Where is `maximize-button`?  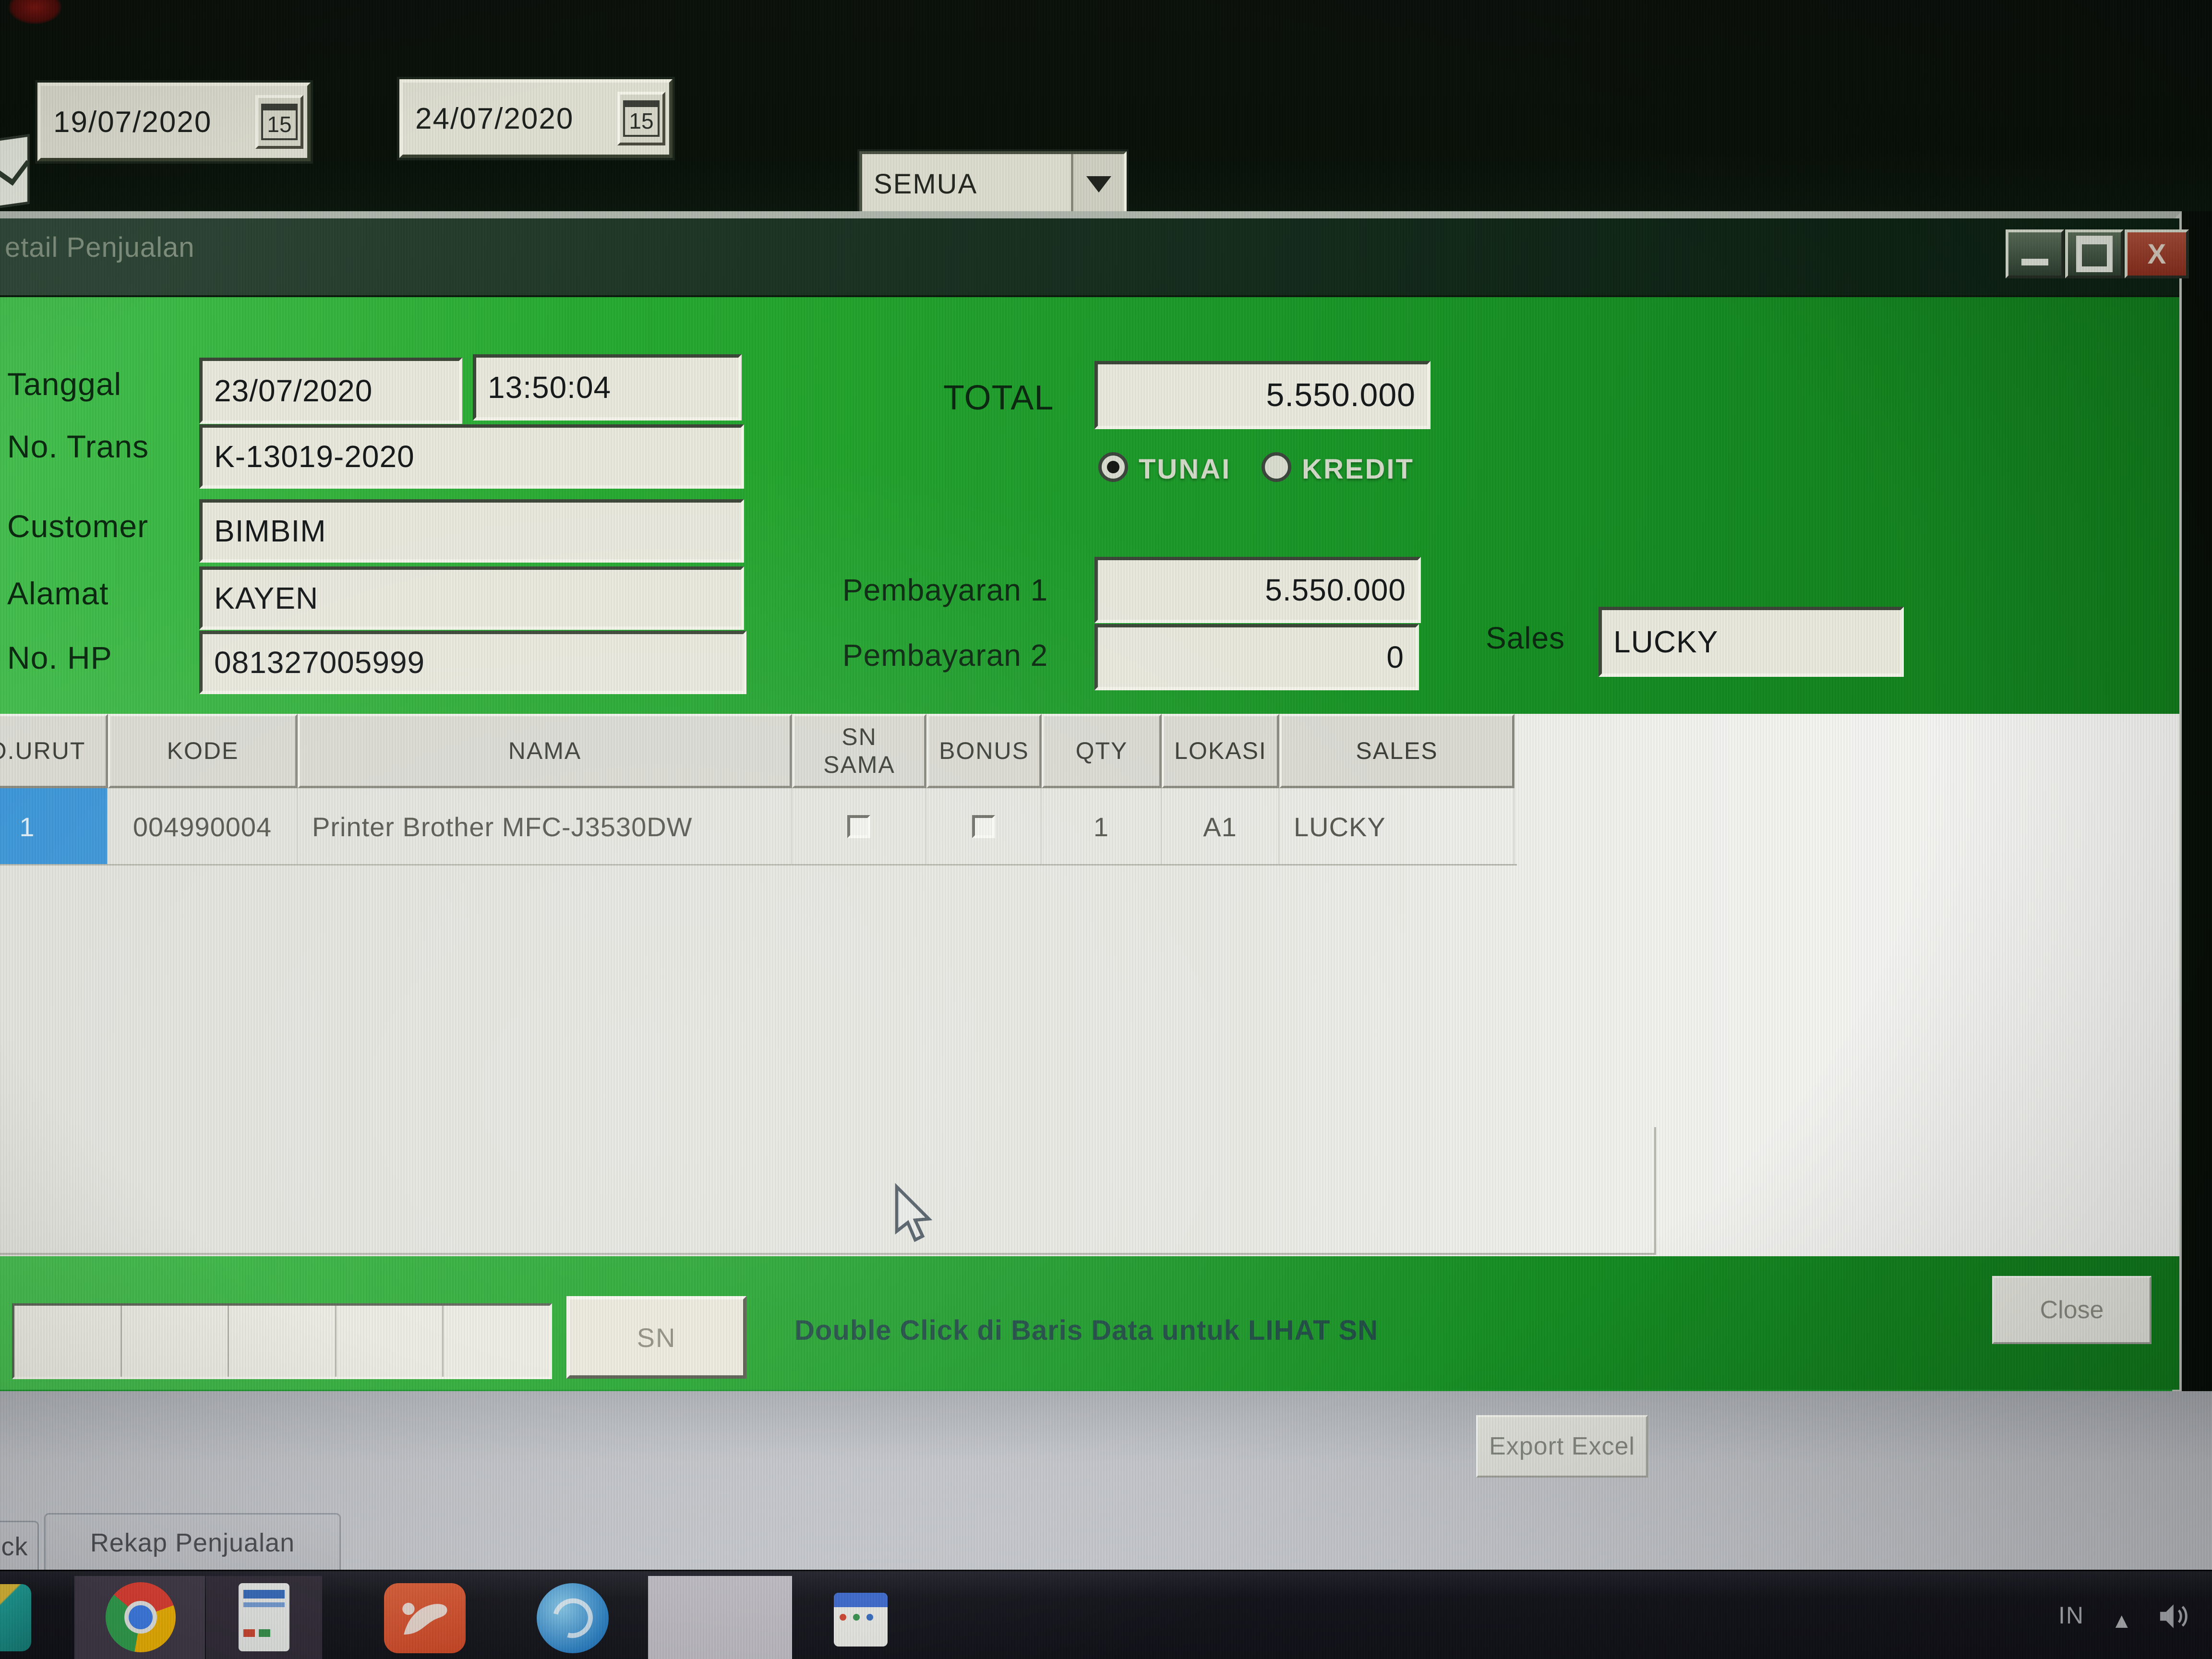
maximize-button is located at coordinates (2094, 254).